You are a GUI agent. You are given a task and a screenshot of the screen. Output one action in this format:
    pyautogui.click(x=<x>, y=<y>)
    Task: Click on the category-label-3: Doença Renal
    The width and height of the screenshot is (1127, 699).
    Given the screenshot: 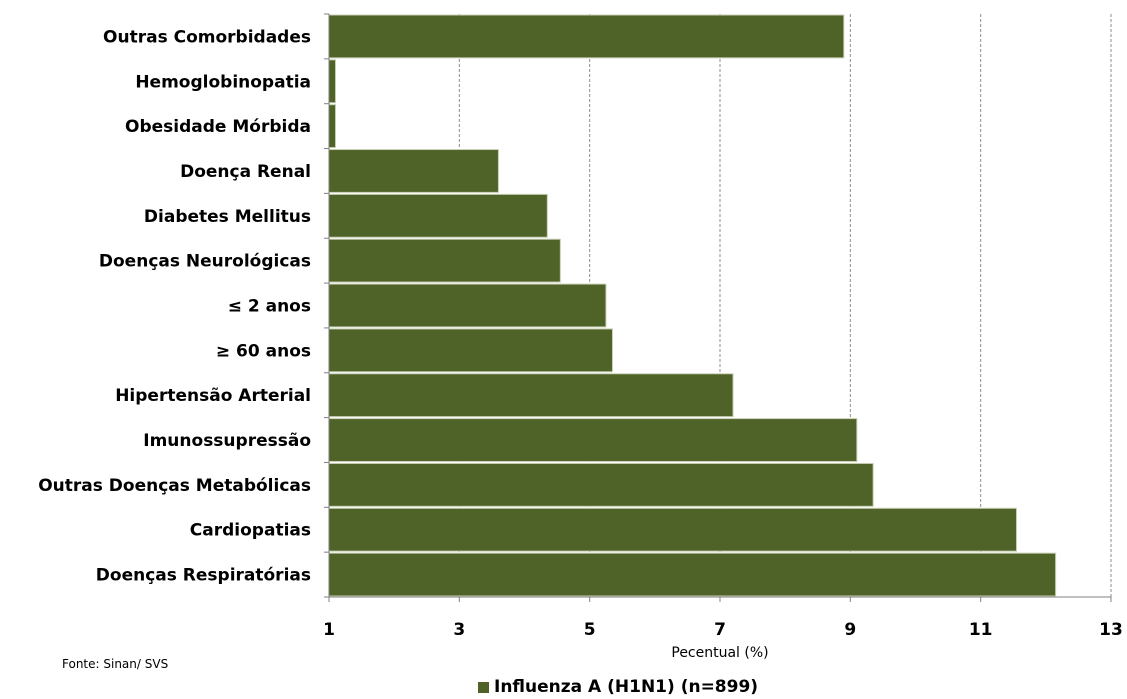 What is the action you would take?
    pyautogui.click(x=245, y=172)
    